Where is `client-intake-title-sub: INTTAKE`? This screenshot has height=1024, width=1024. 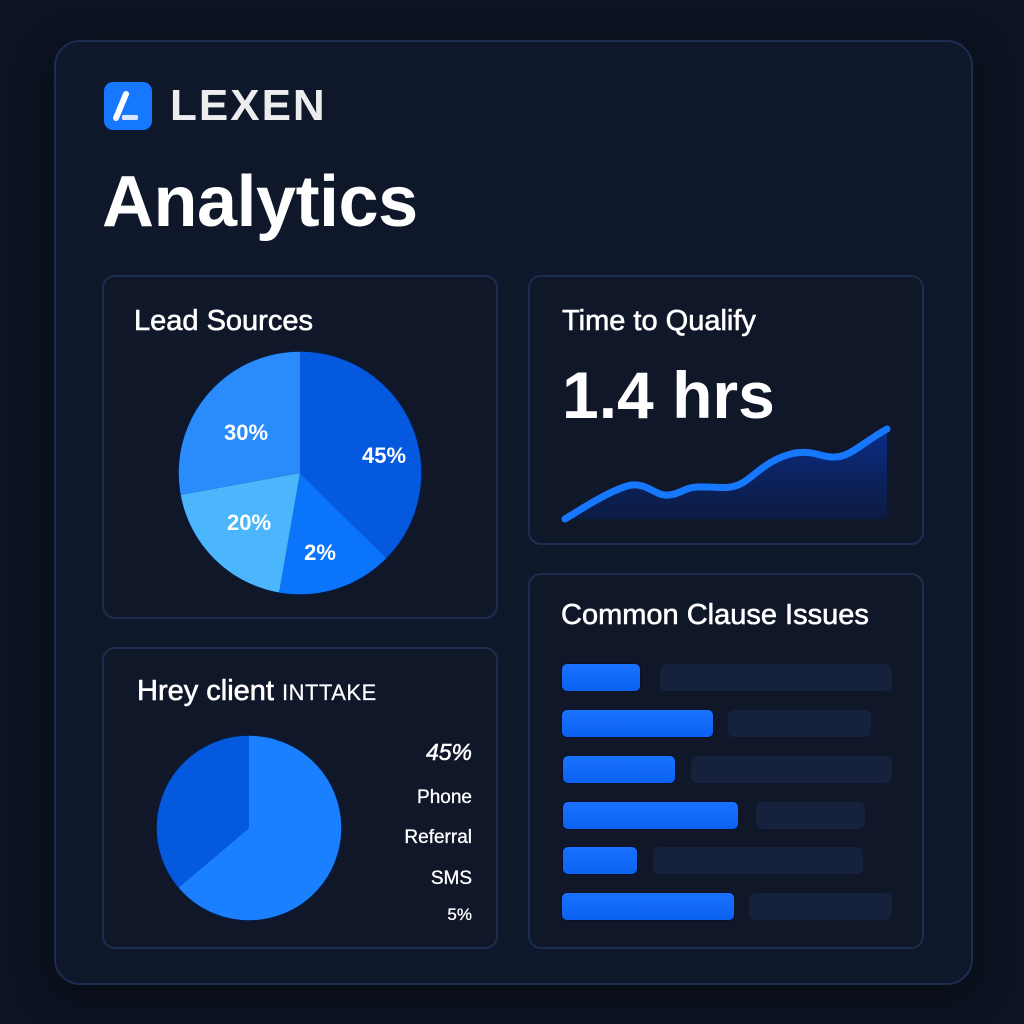 client-intake-title-sub: INTTAKE is located at coordinates (329, 692).